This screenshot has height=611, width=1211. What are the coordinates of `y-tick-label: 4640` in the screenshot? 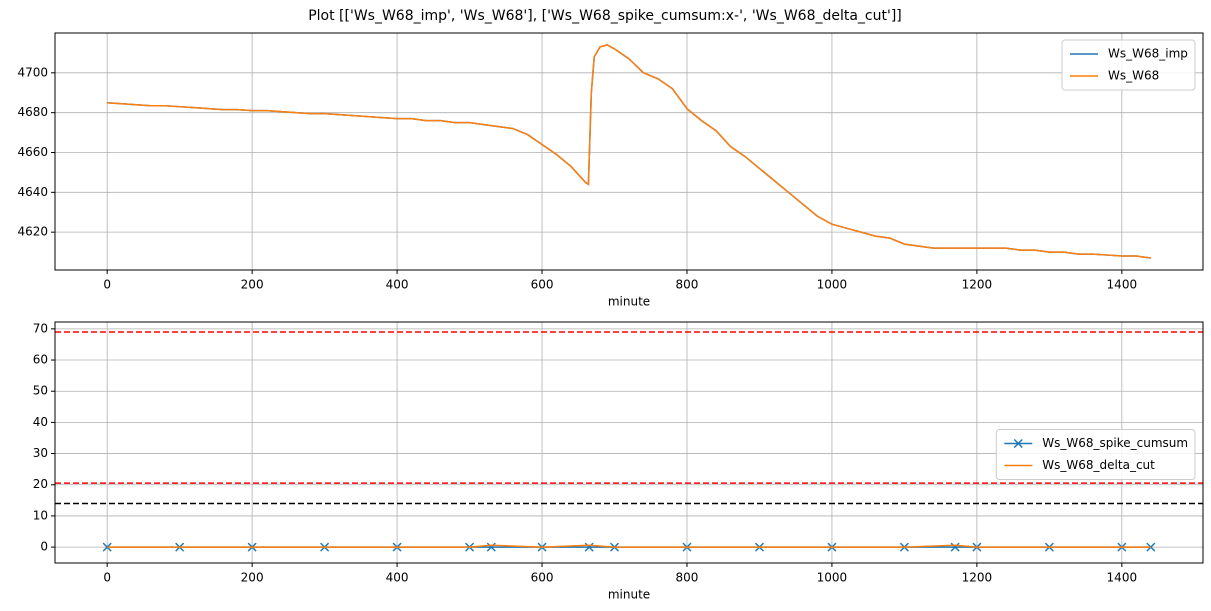 It's located at (32, 192).